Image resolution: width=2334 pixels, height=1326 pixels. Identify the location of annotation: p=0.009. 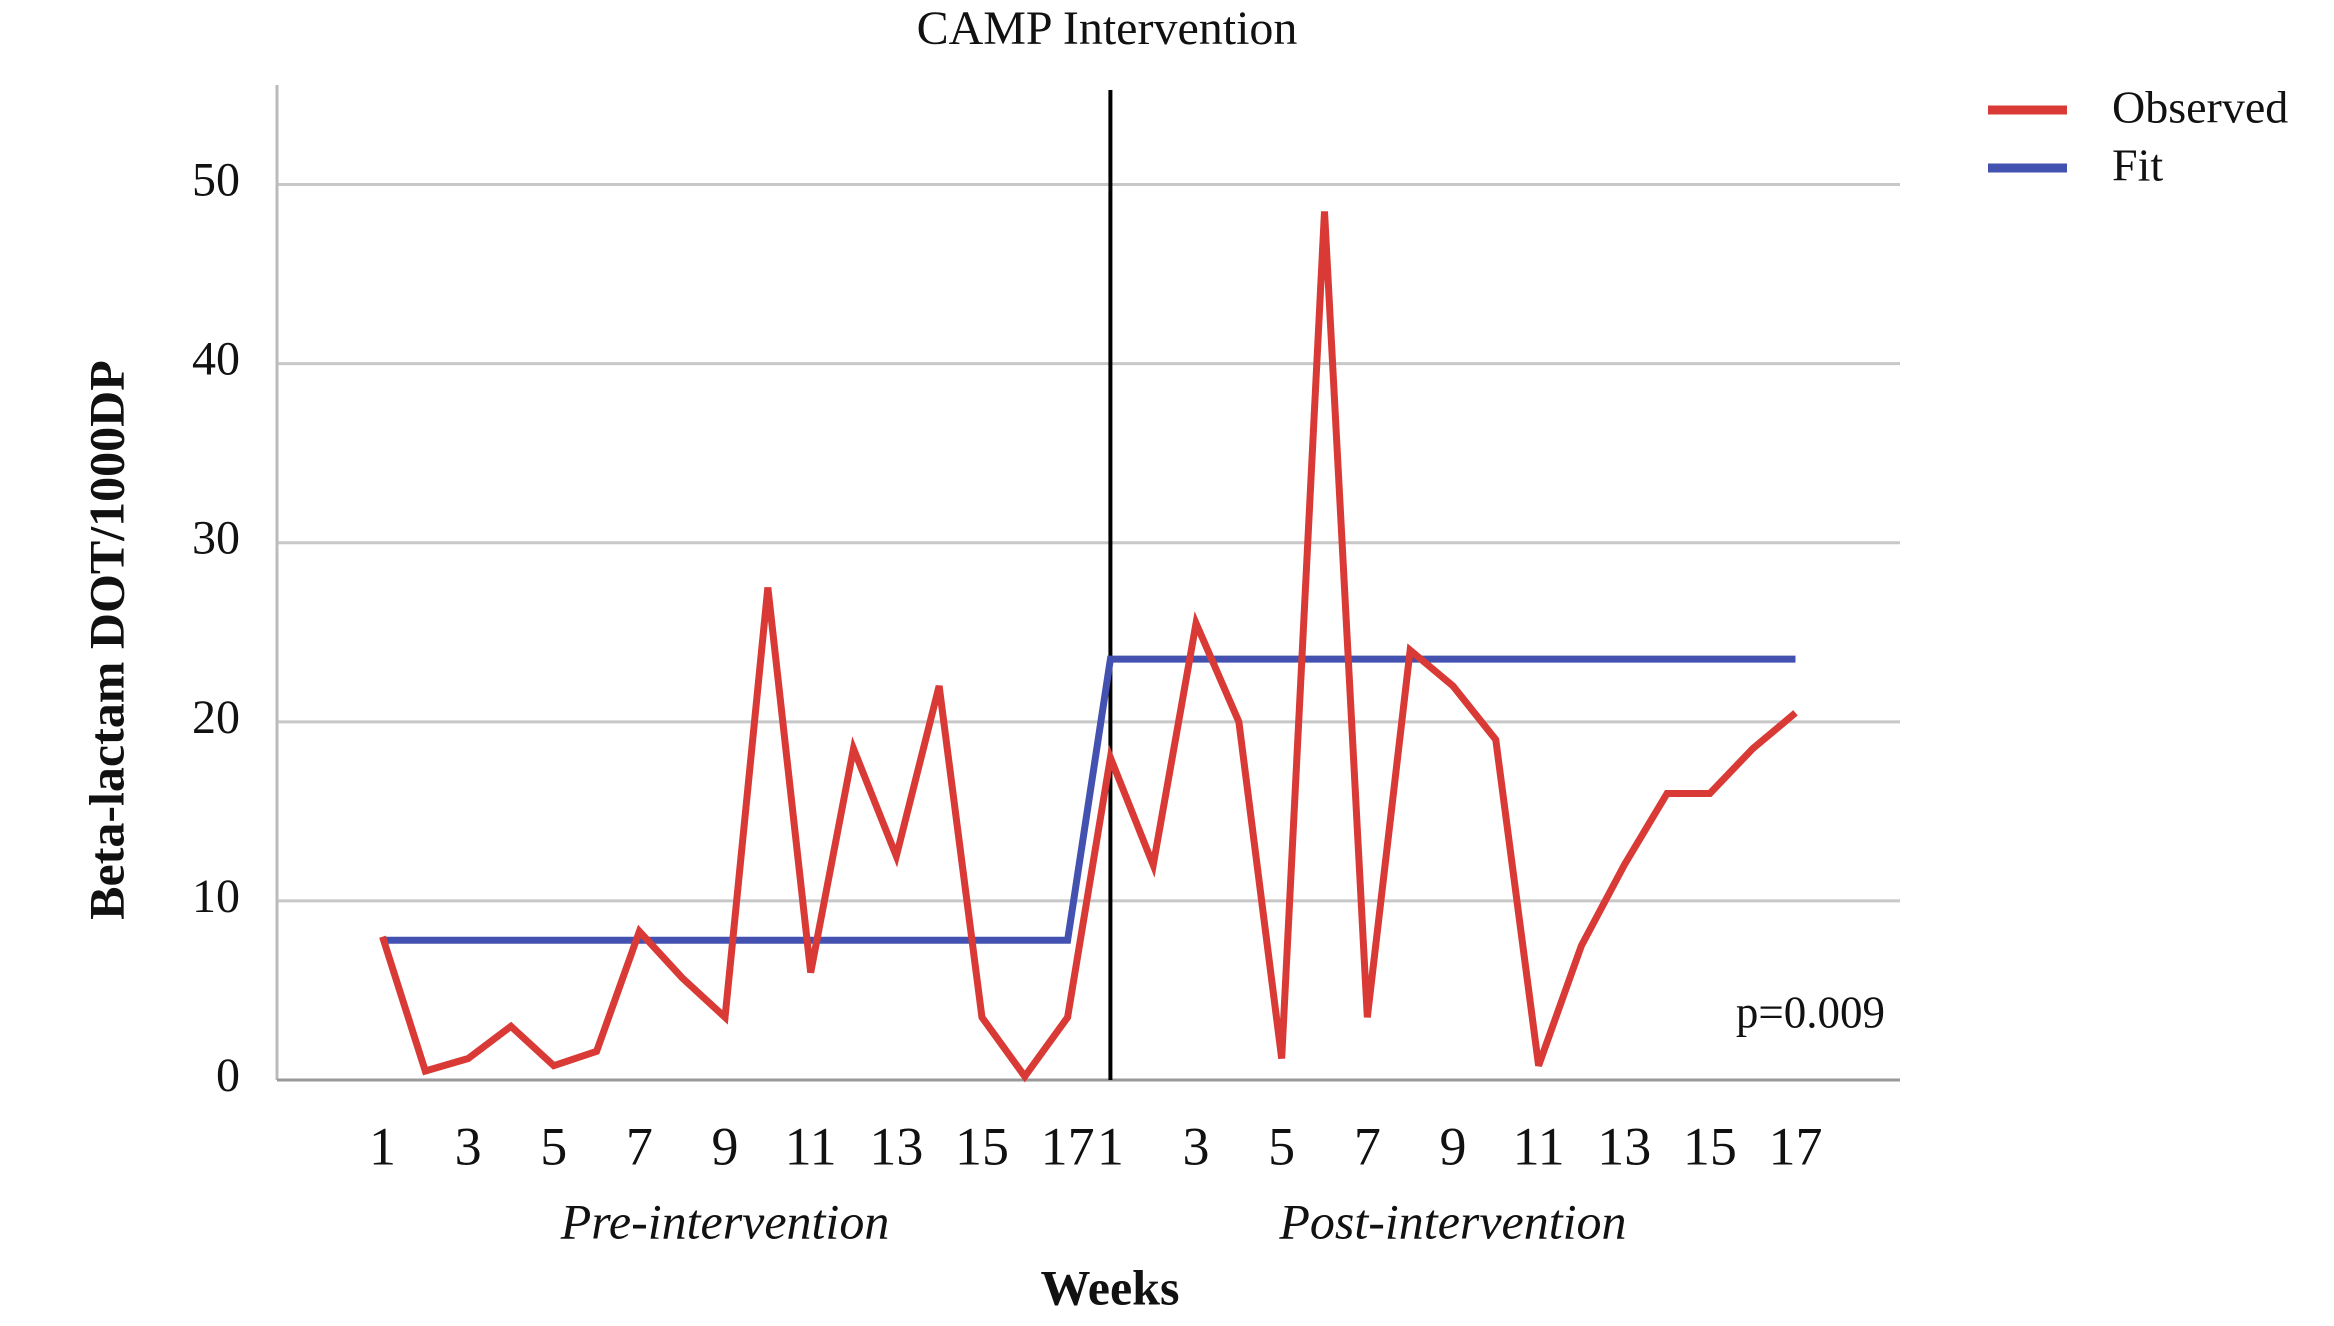
(1810, 1012).